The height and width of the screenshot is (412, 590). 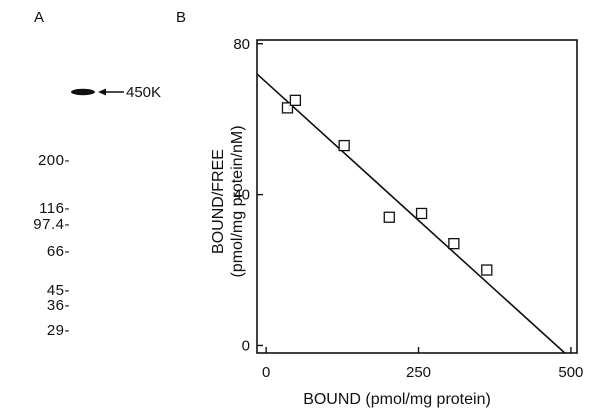 I want to click on gel-band-size-label: 450K, so click(x=144, y=92).